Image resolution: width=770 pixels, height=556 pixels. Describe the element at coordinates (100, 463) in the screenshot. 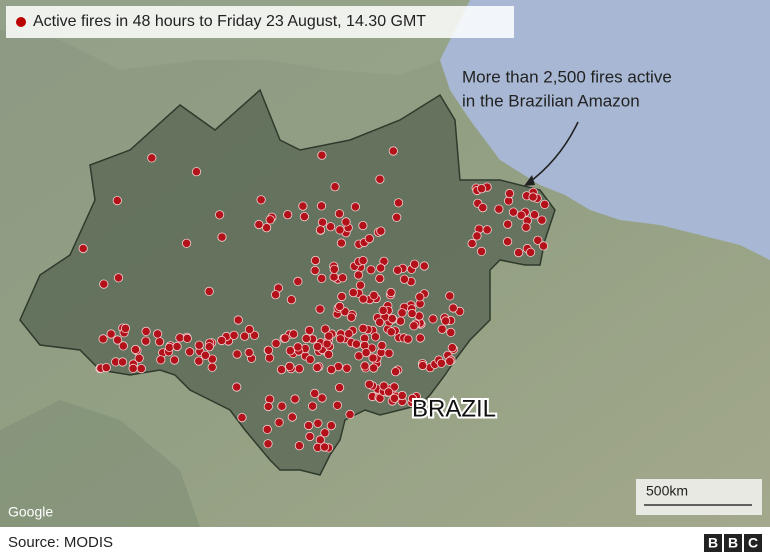

I see `terrain` at that location.